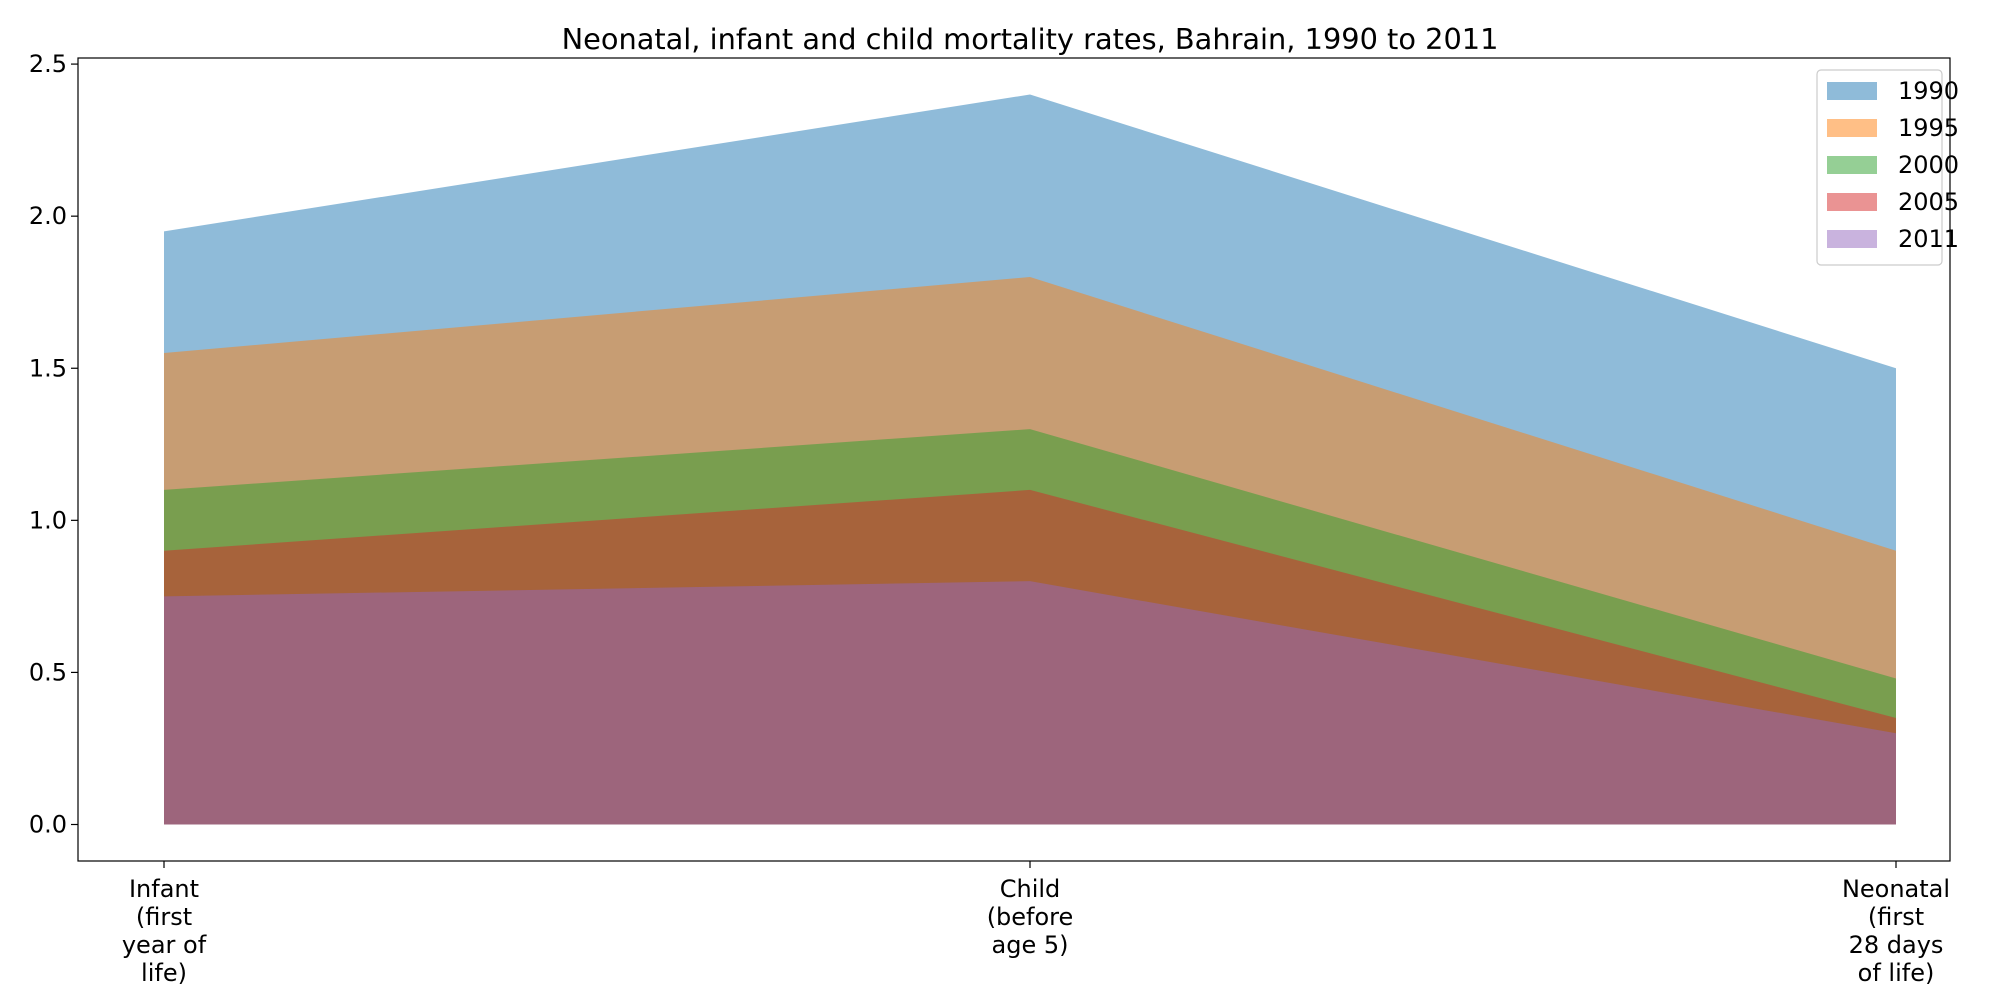 Image resolution: width=2000 pixels, height=1000 pixels. What do you see at coordinates (1852, 91) in the screenshot?
I see `legend-swatch-1990` at bounding box center [1852, 91].